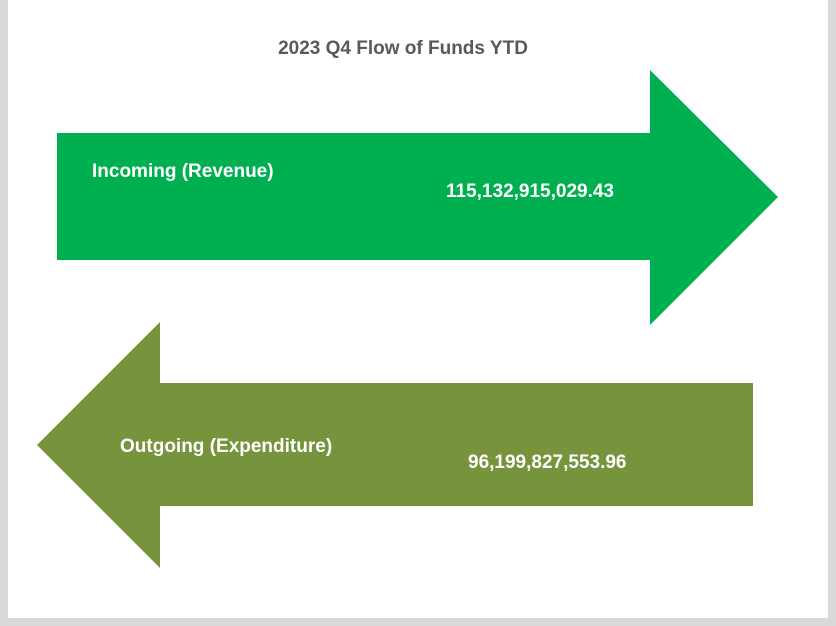  I want to click on outgoing-label: Outgoing (Expenditure), so click(226, 446).